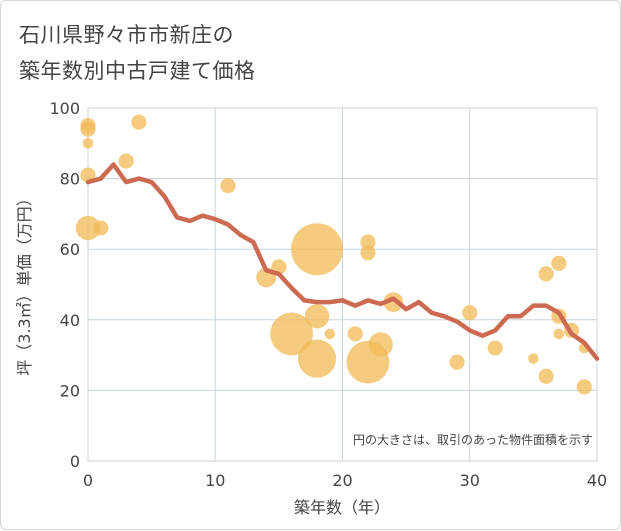 The image size is (621, 531). What do you see at coordinates (342, 507) in the screenshot?
I see `x-axis-label: 築年数（年）` at bounding box center [342, 507].